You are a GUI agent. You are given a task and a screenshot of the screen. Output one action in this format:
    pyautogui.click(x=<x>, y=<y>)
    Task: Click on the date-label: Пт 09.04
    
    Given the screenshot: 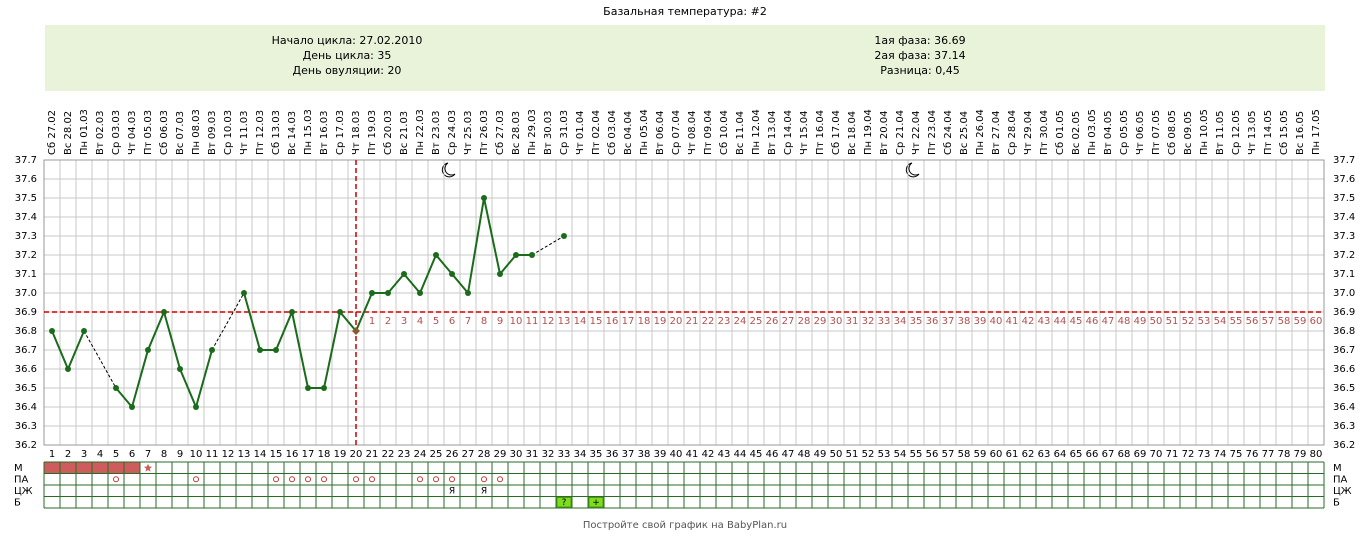 What is the action you would take?
    pyautogui.click(x=708, y=132)
    